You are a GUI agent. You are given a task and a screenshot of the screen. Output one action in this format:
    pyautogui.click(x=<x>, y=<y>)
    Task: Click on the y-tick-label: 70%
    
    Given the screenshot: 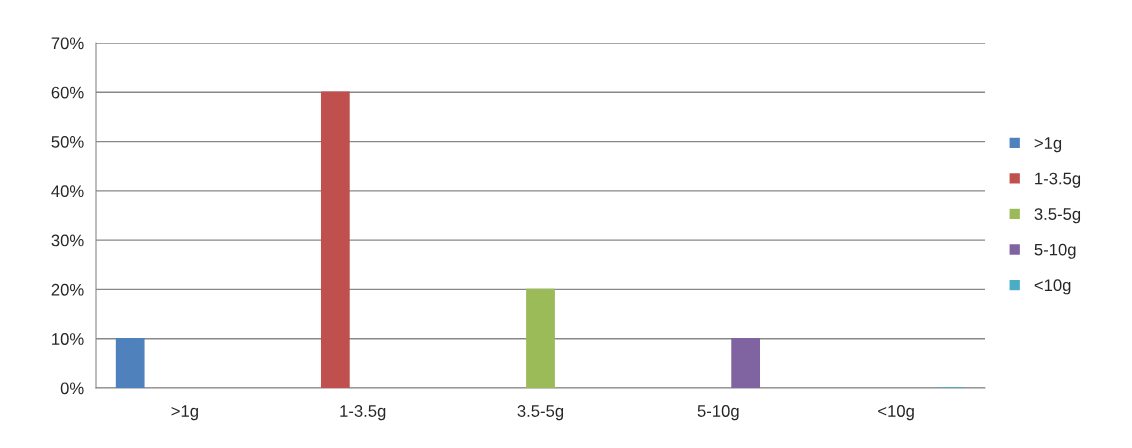 What is the action you would take?
    pyautogui.click(x=67, y=43)
    